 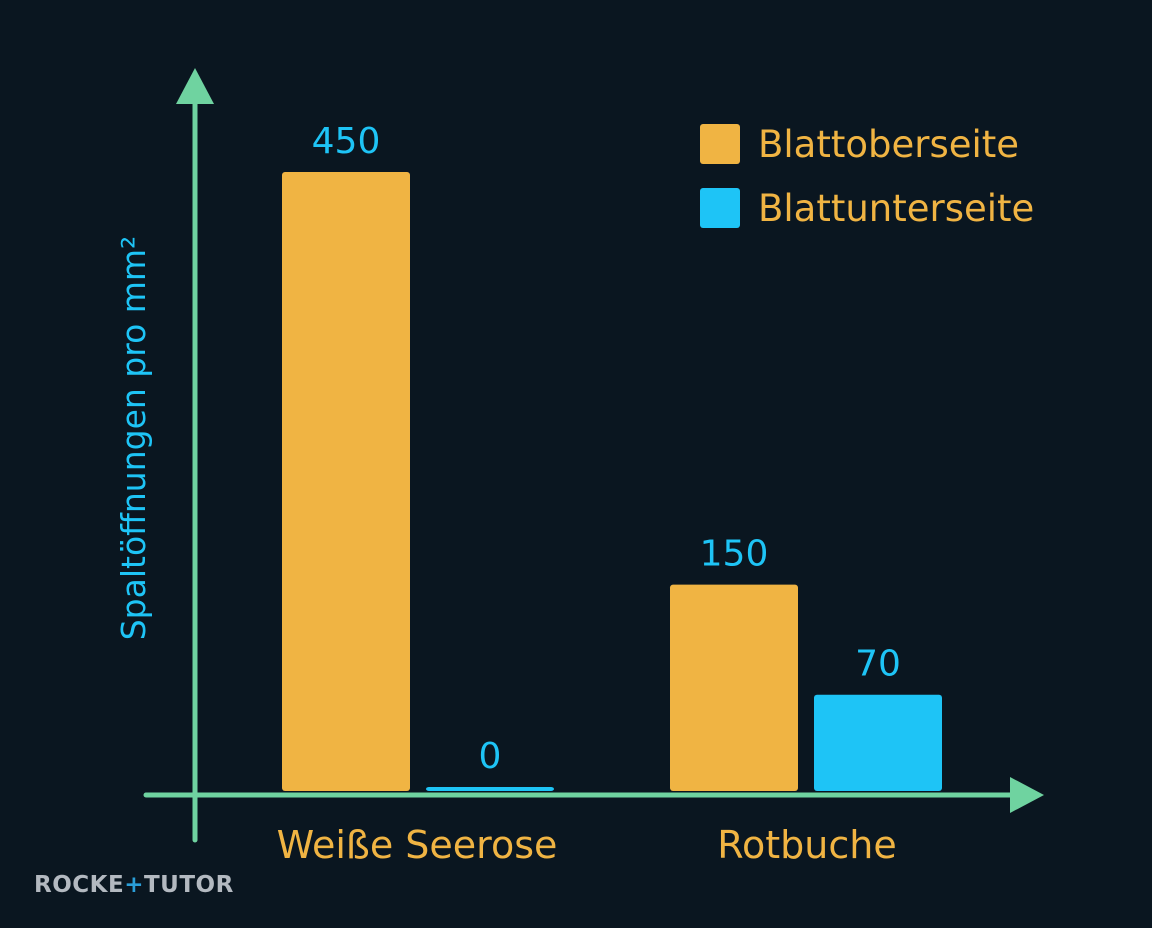 I want to click on data-label: 450, so click(x=346, y=141).